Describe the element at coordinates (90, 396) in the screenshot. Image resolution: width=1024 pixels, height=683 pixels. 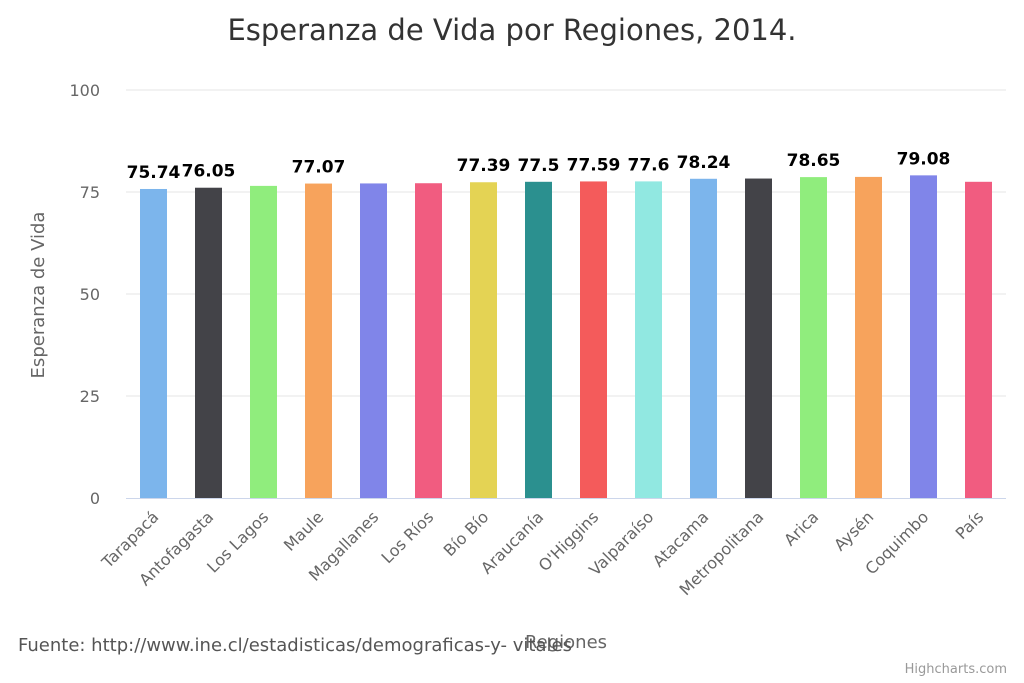
I see `y-tick-label: 25` at that location.